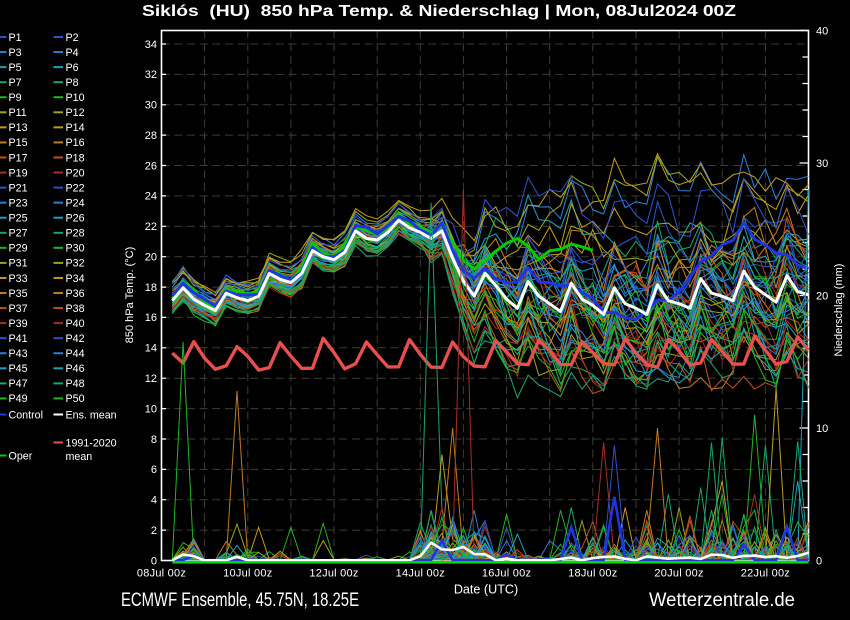 This screenshot has height=620, width=850. What do you see at coordinates (18, 369) in the screenshot?
I see `svg-text: P45` at bounding box center [18, 369].